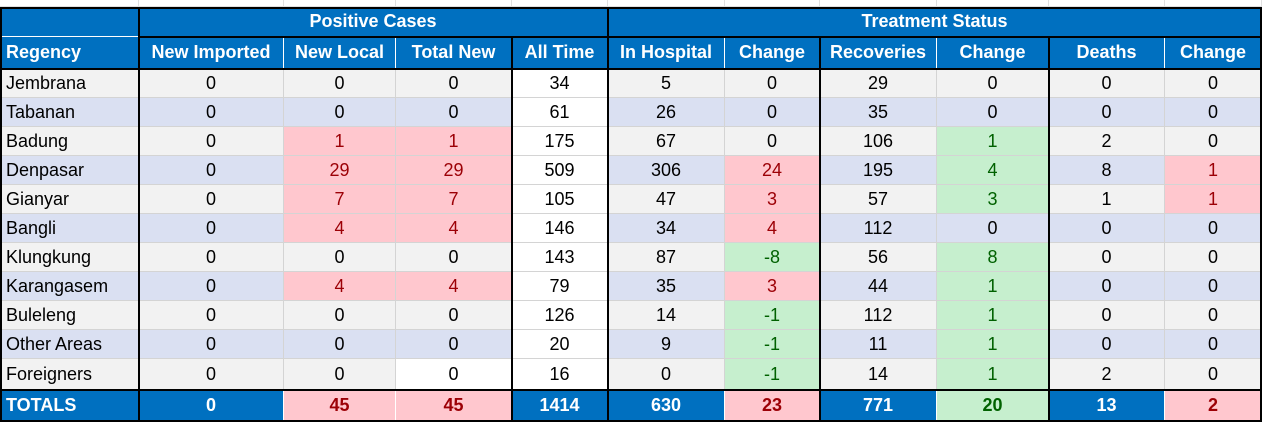  What do you see at coordinates (772, 170) in the screenshot?
I see `cell-change: 24` at bounding box center [772, 170].